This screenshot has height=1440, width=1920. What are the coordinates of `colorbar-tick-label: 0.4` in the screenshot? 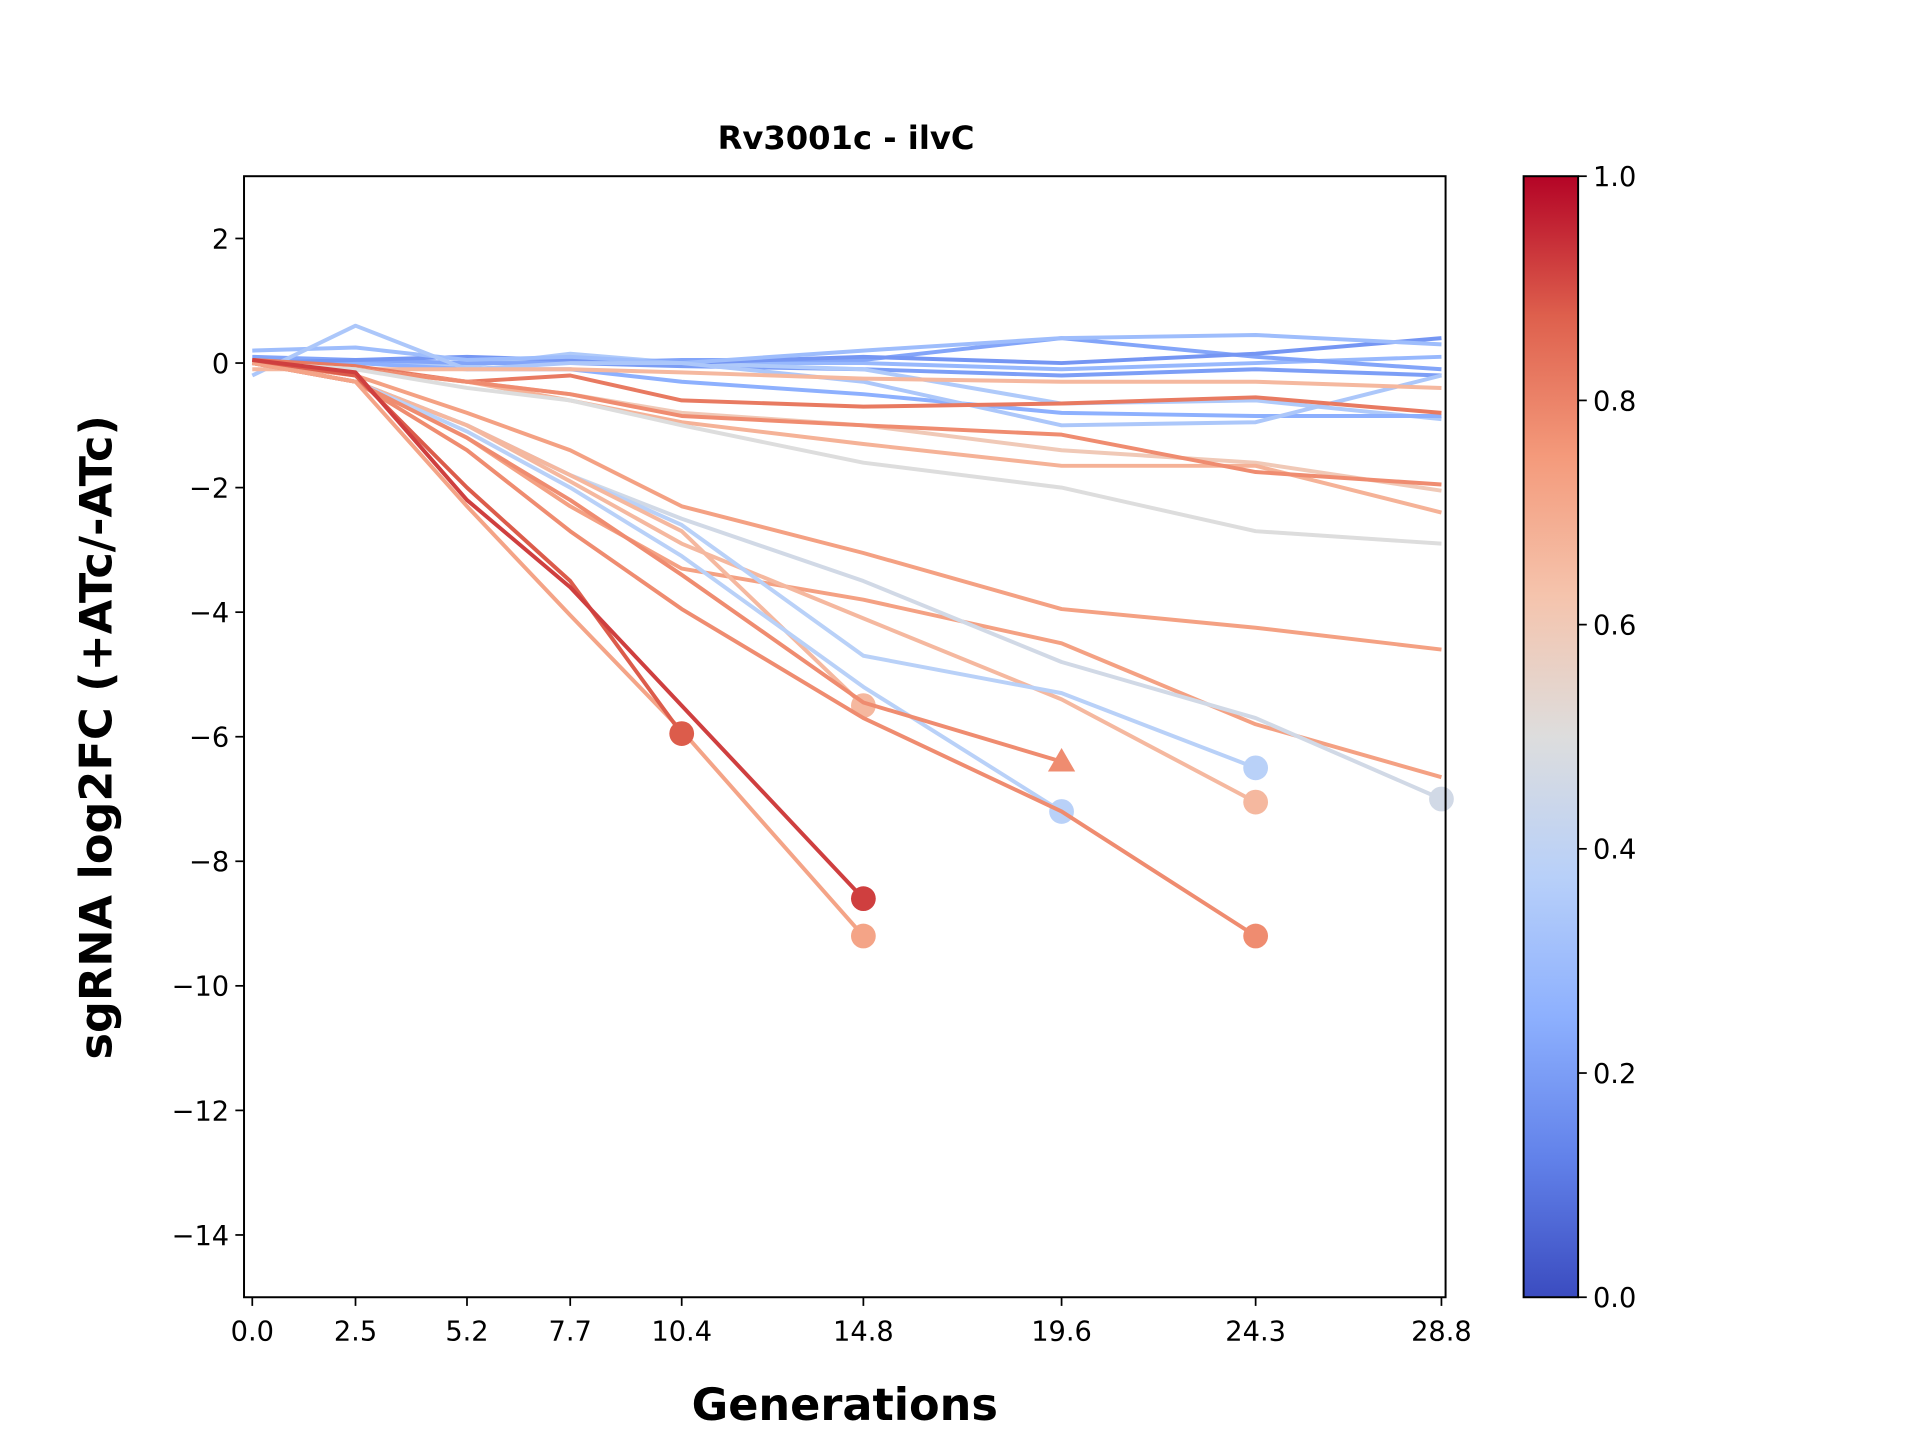 It's located at (1614, 850).